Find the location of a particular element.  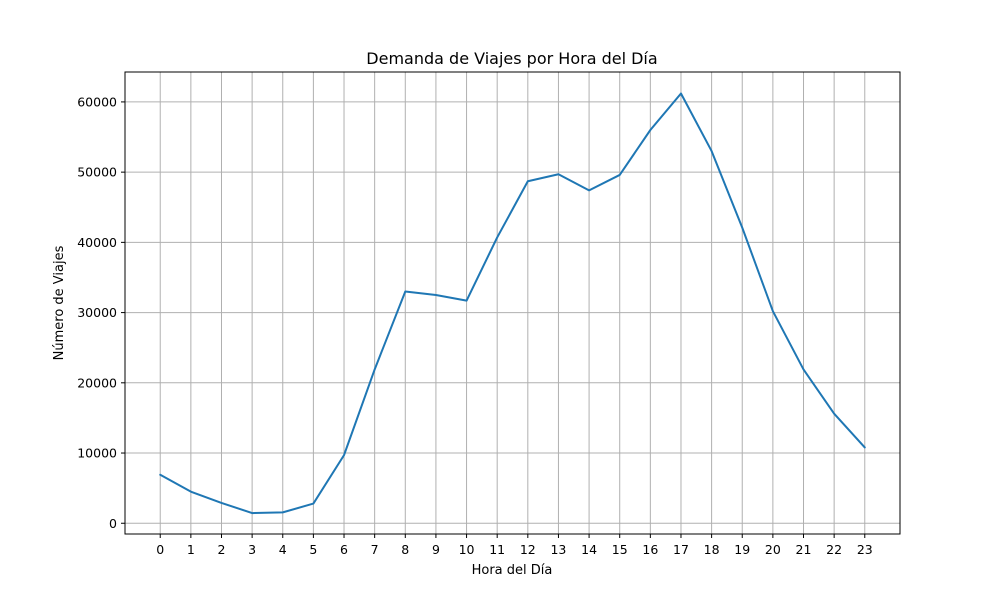

y-axis-ticks: 0 10000 20000 30000 40000 50000 60000 is located at coordinates (101, 312).